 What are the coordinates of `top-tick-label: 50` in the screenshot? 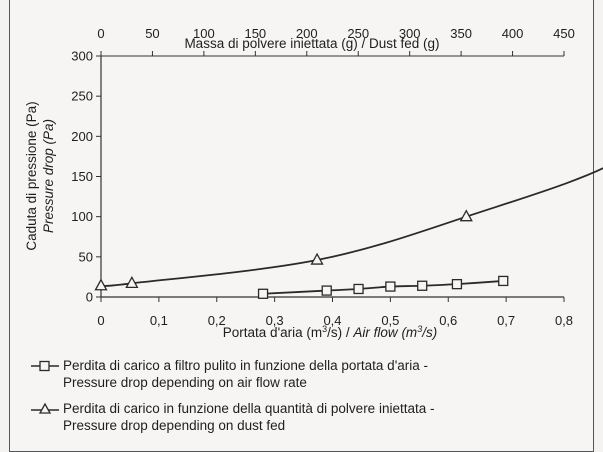 It's located at (152, 33).